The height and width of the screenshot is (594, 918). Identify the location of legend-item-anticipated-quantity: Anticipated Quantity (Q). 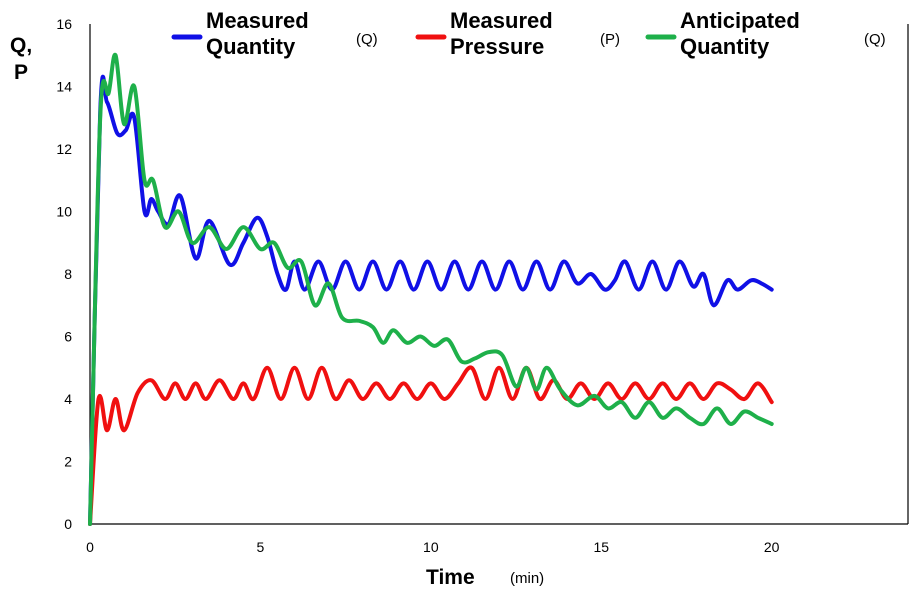
(765, 33).